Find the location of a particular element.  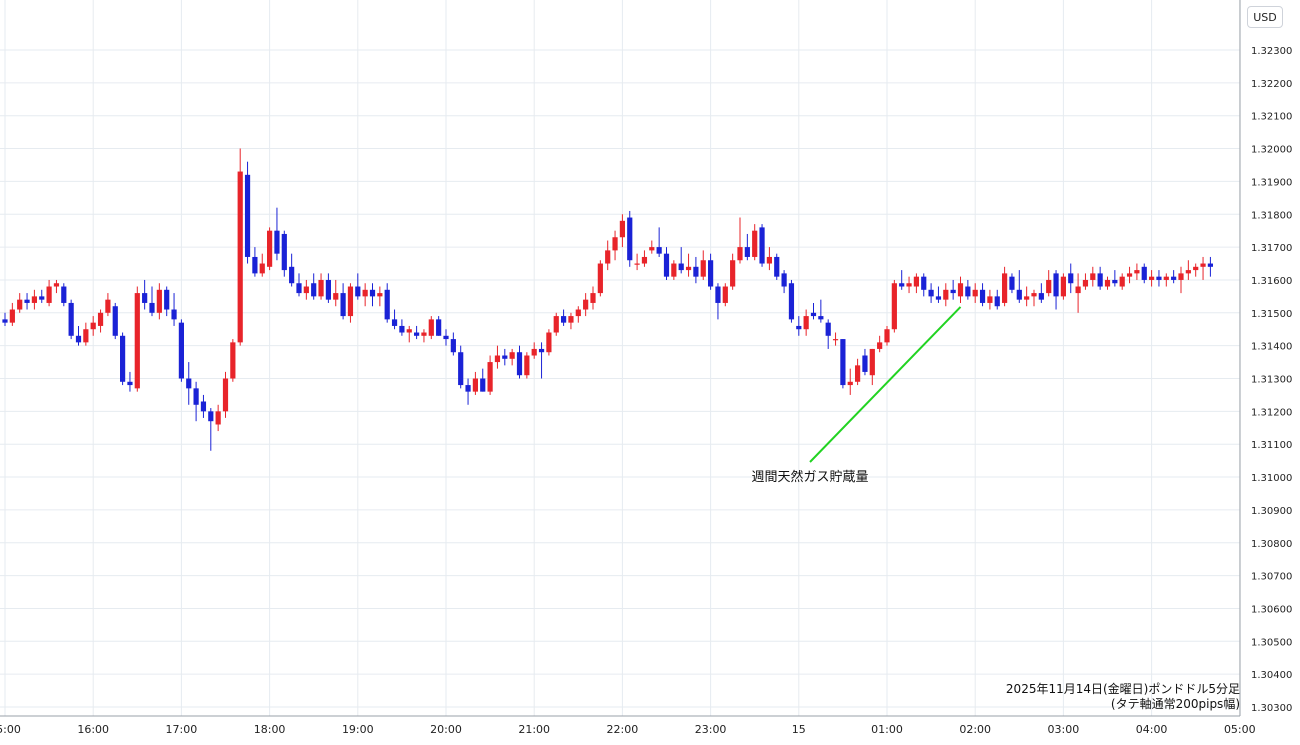

y-tick-label: 1.31900 is located at coordinates (1271, 182).